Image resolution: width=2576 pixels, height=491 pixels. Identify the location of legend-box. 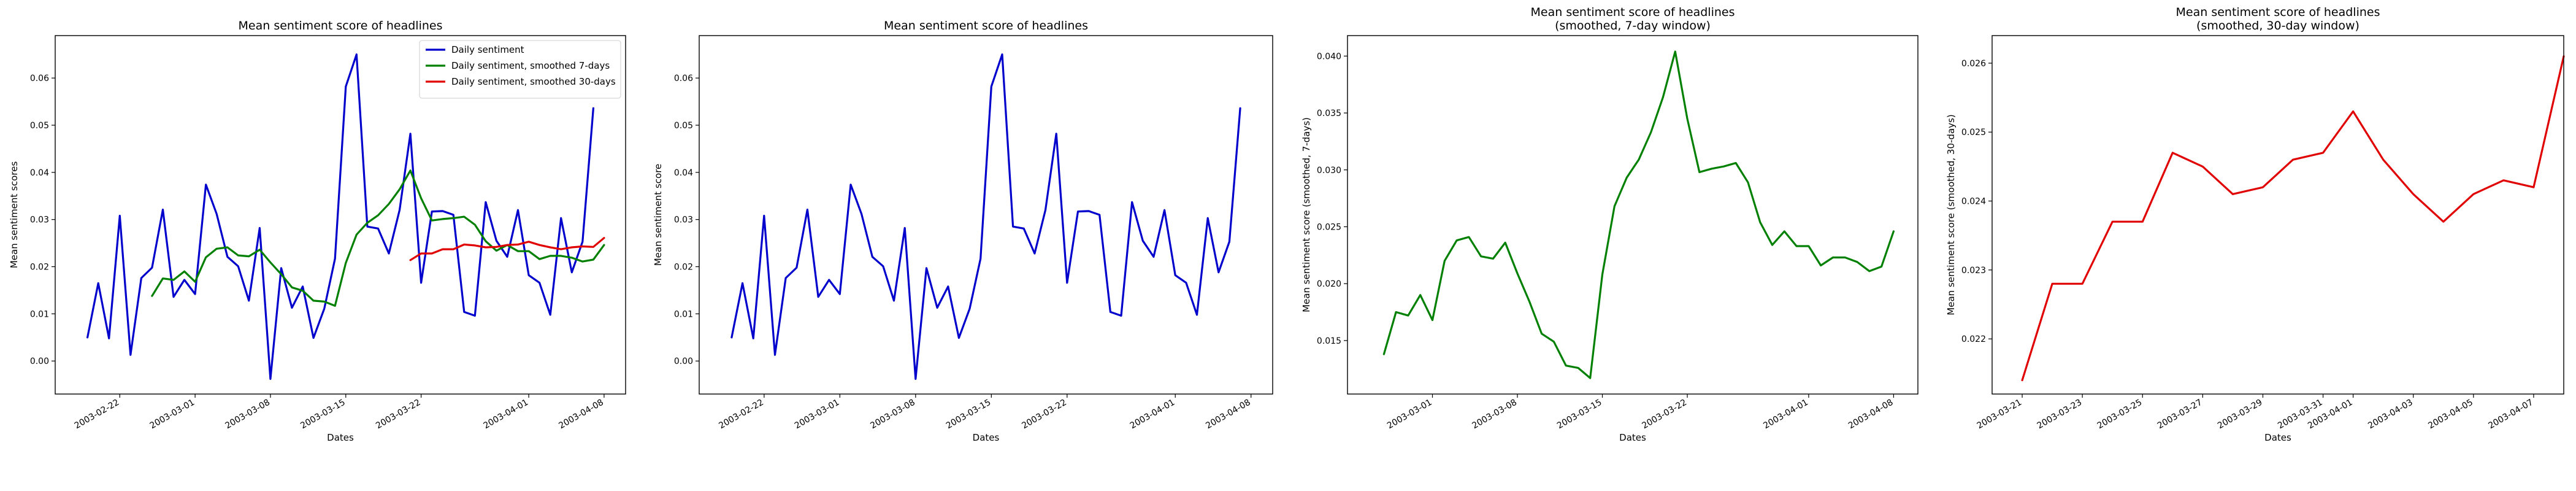
(520, 70).